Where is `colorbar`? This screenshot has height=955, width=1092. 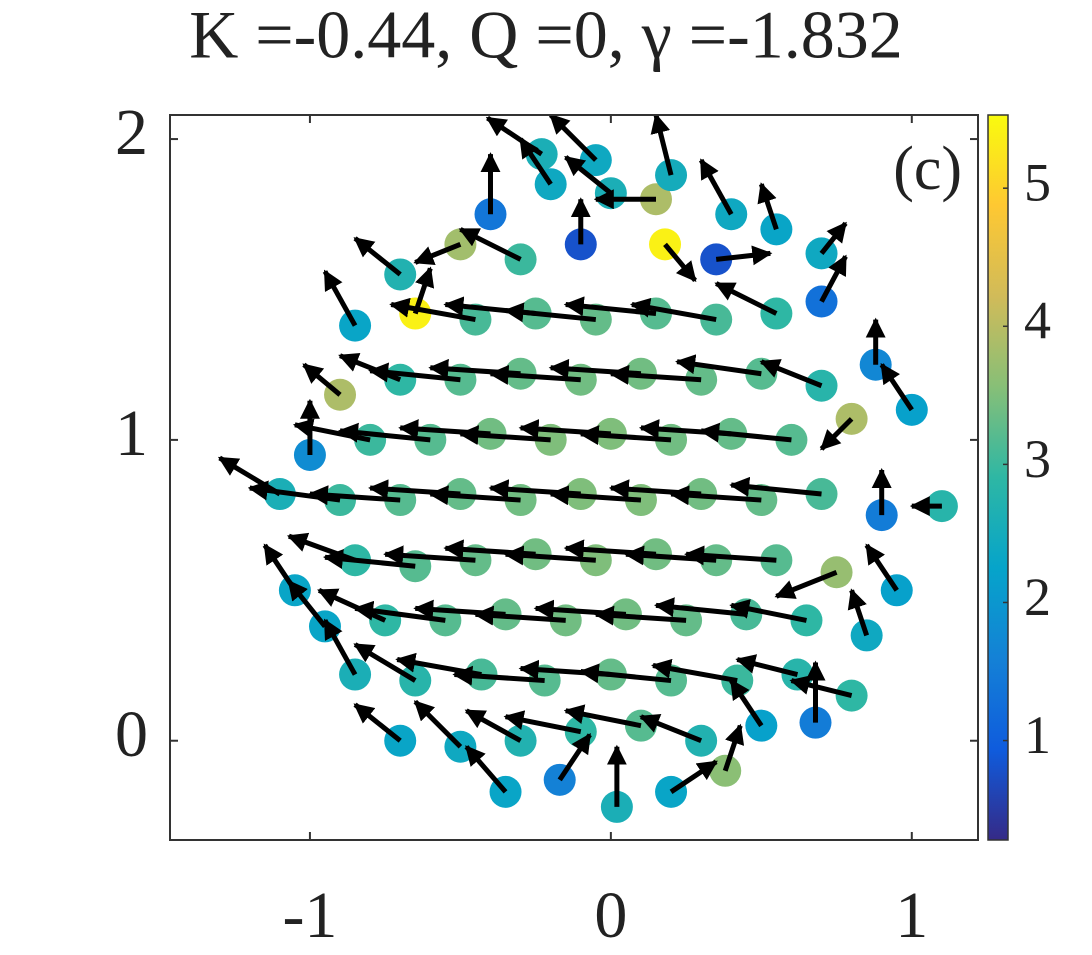
colorbar is located at coordinates (998, 477).